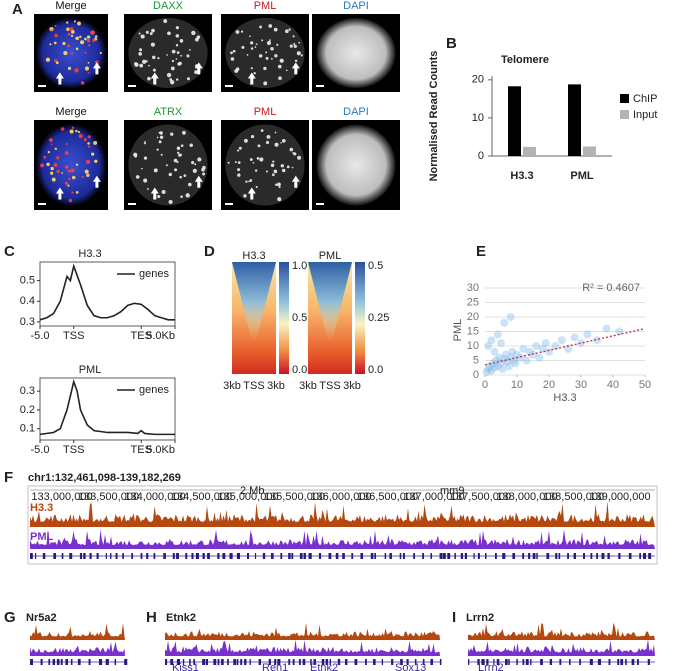  What do you see at coordinates (151, 617) in the screenshot?
I see `panel-label: H` at bounding box center [151, 617].